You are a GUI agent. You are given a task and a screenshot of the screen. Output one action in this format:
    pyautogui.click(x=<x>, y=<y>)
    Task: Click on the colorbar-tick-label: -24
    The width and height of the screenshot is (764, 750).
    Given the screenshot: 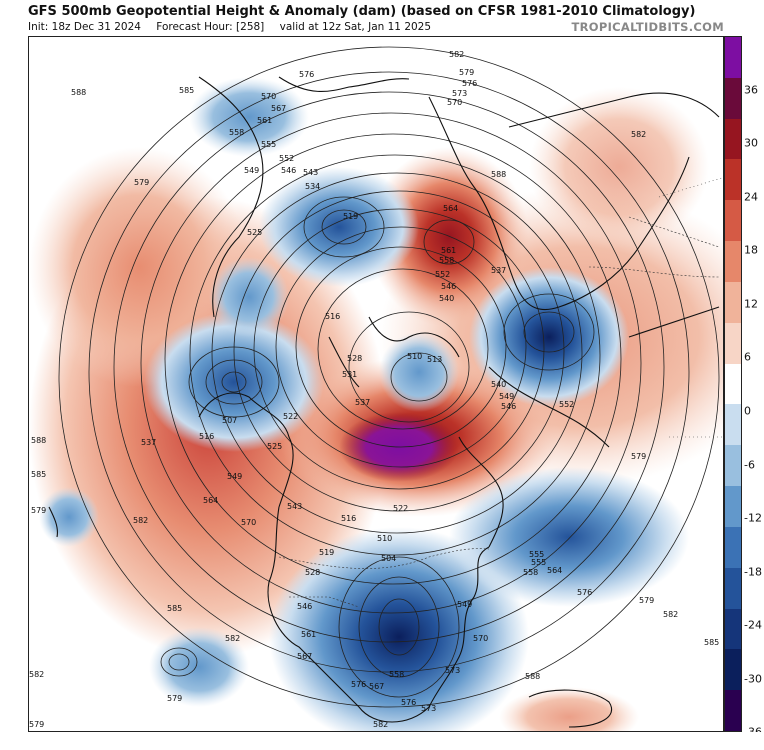 What is the action you would take?
    pyautogui.click(x=753, y=625)
    